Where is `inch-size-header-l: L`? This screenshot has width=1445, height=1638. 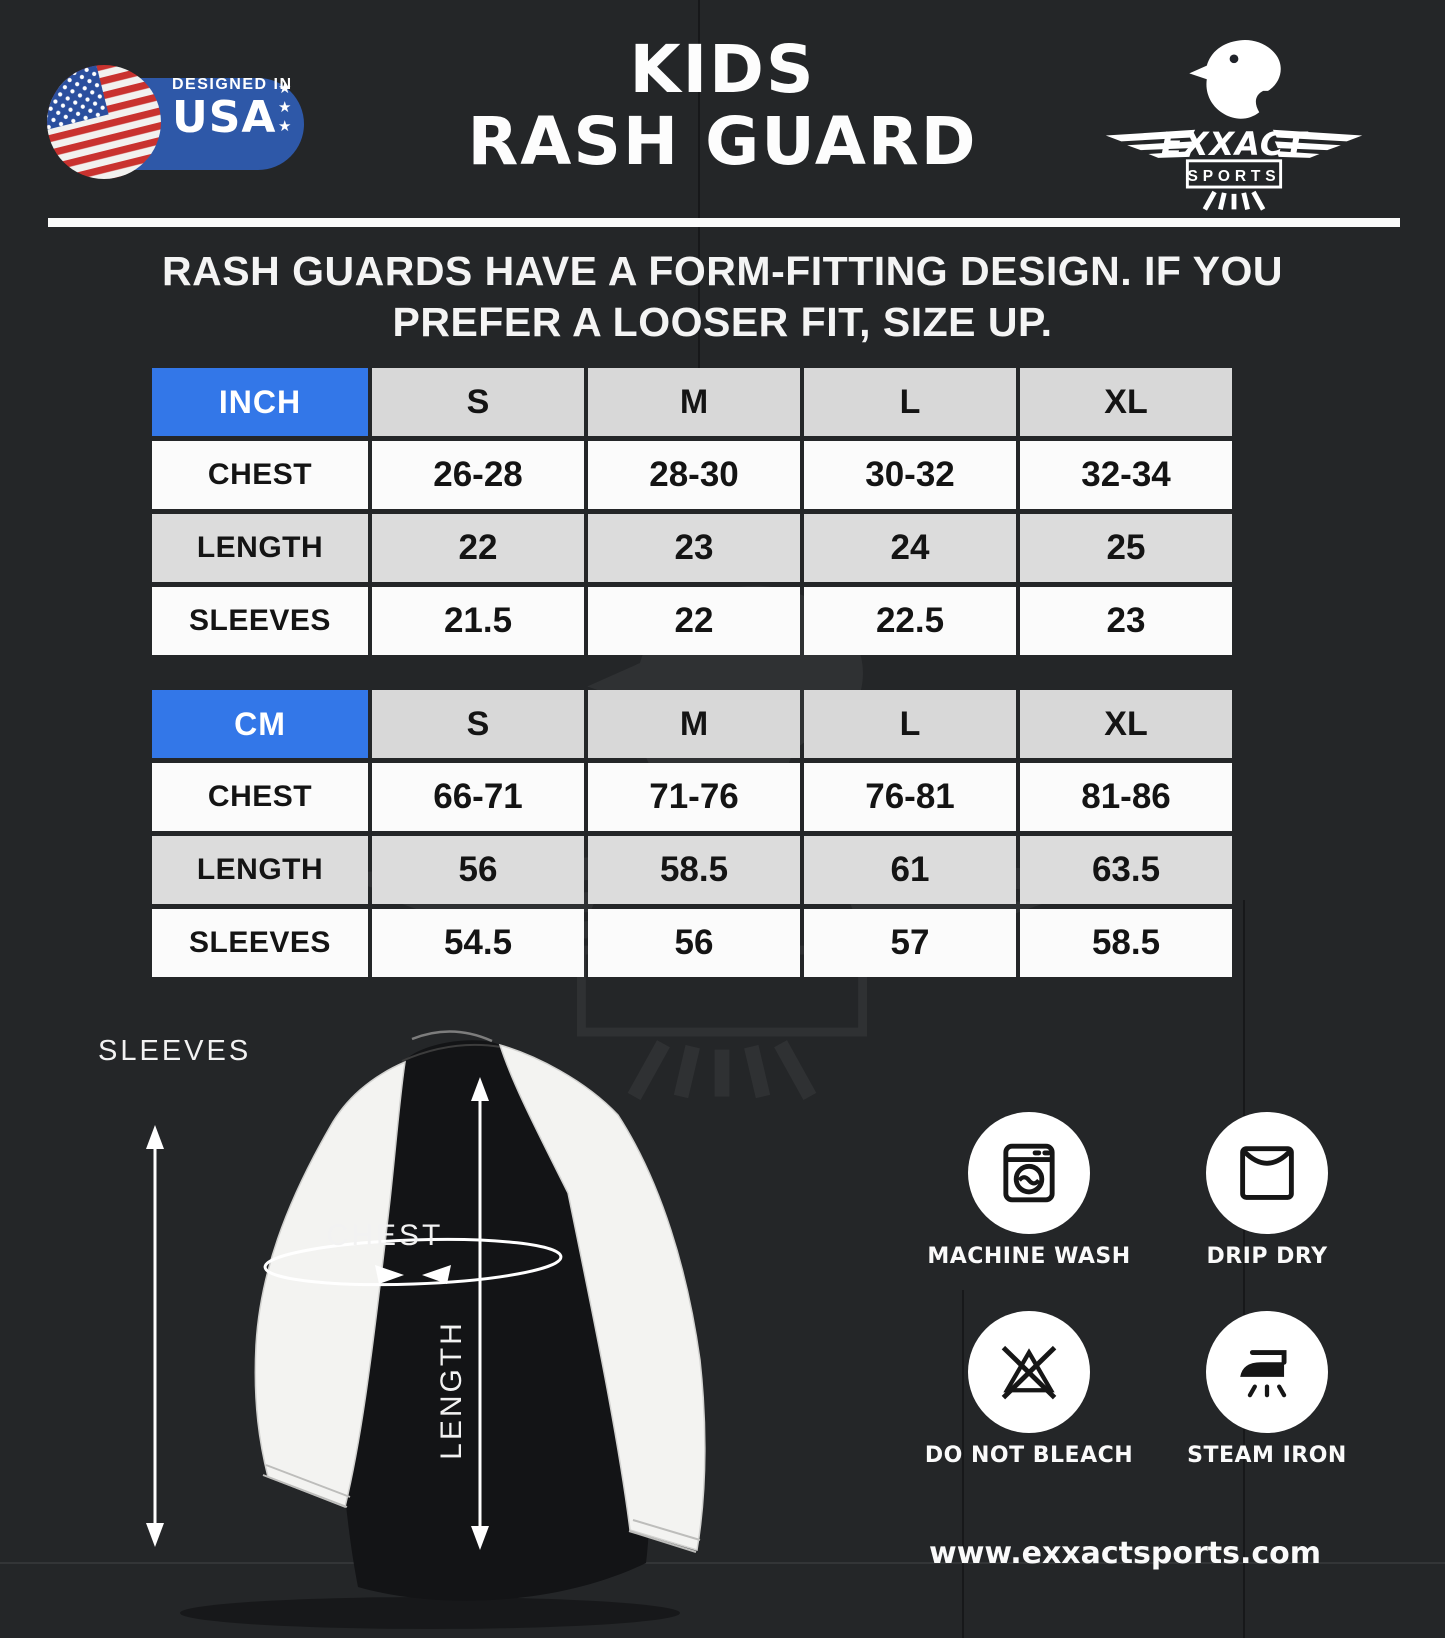 inch-size-header-l: L is located at coordinates (910, 402).